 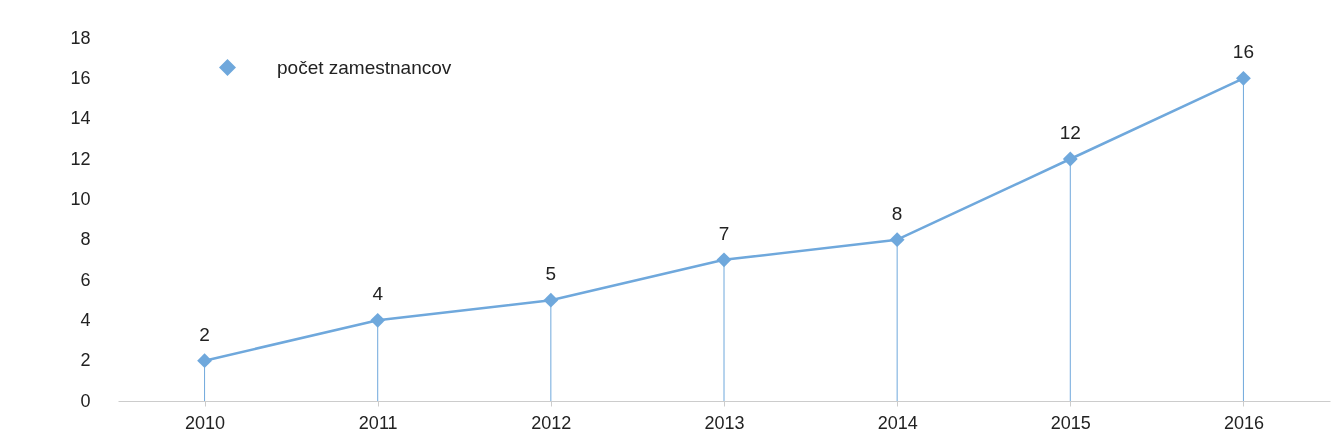 What do you see at coordinates (80, 158) in the screenshot?
I see `y-tick-label: 12` at bounding box center [80, 158].